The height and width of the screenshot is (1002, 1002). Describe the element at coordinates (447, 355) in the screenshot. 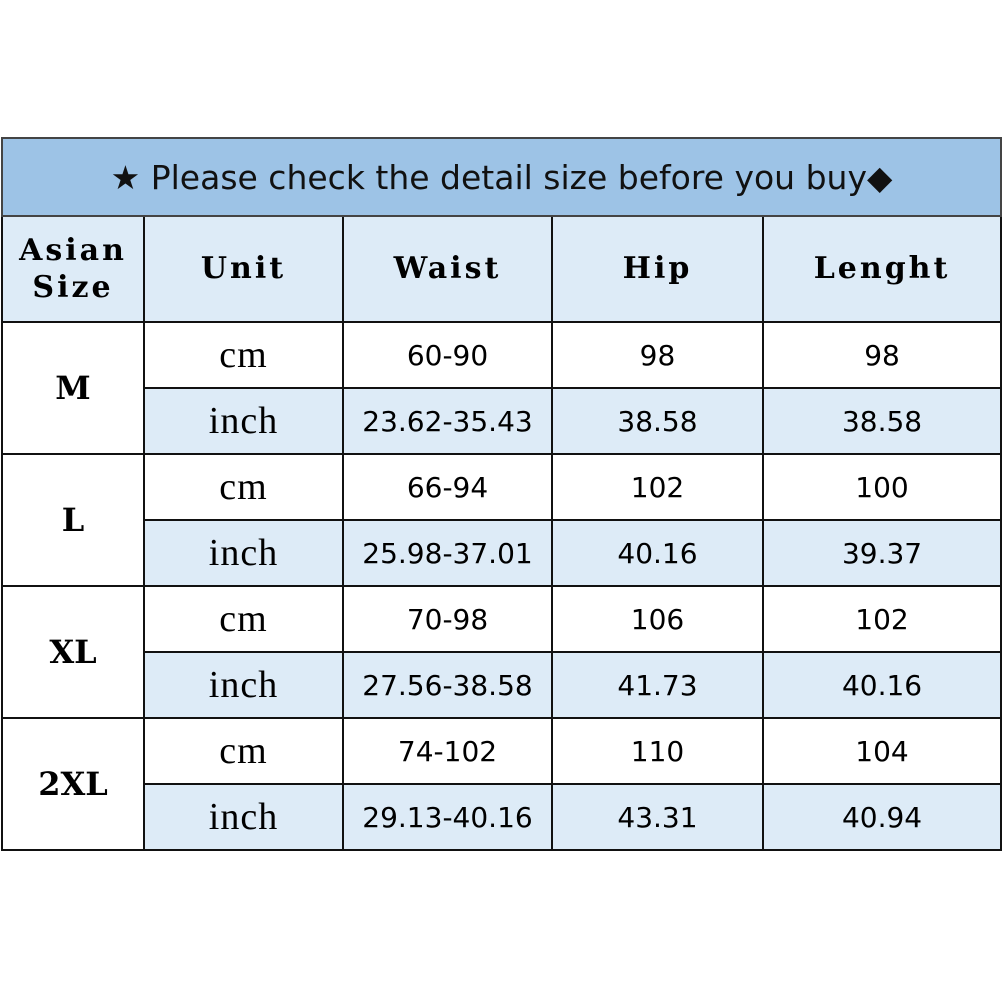

I see `waist-cell: 60-90` at that location.